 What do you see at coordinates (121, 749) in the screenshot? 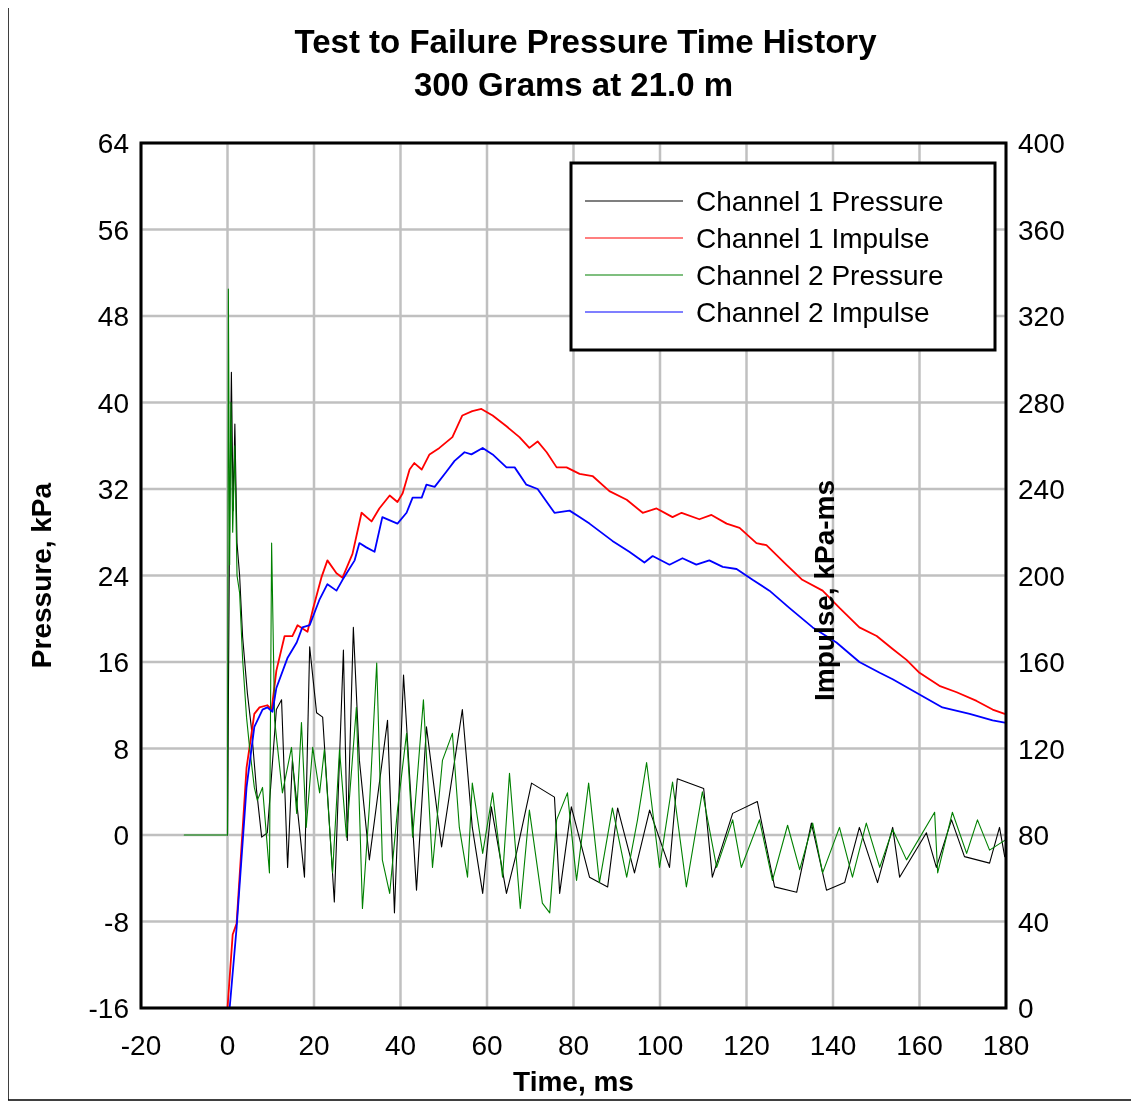
I see `y-tick-label: 8` at bounding box center [121, 749].